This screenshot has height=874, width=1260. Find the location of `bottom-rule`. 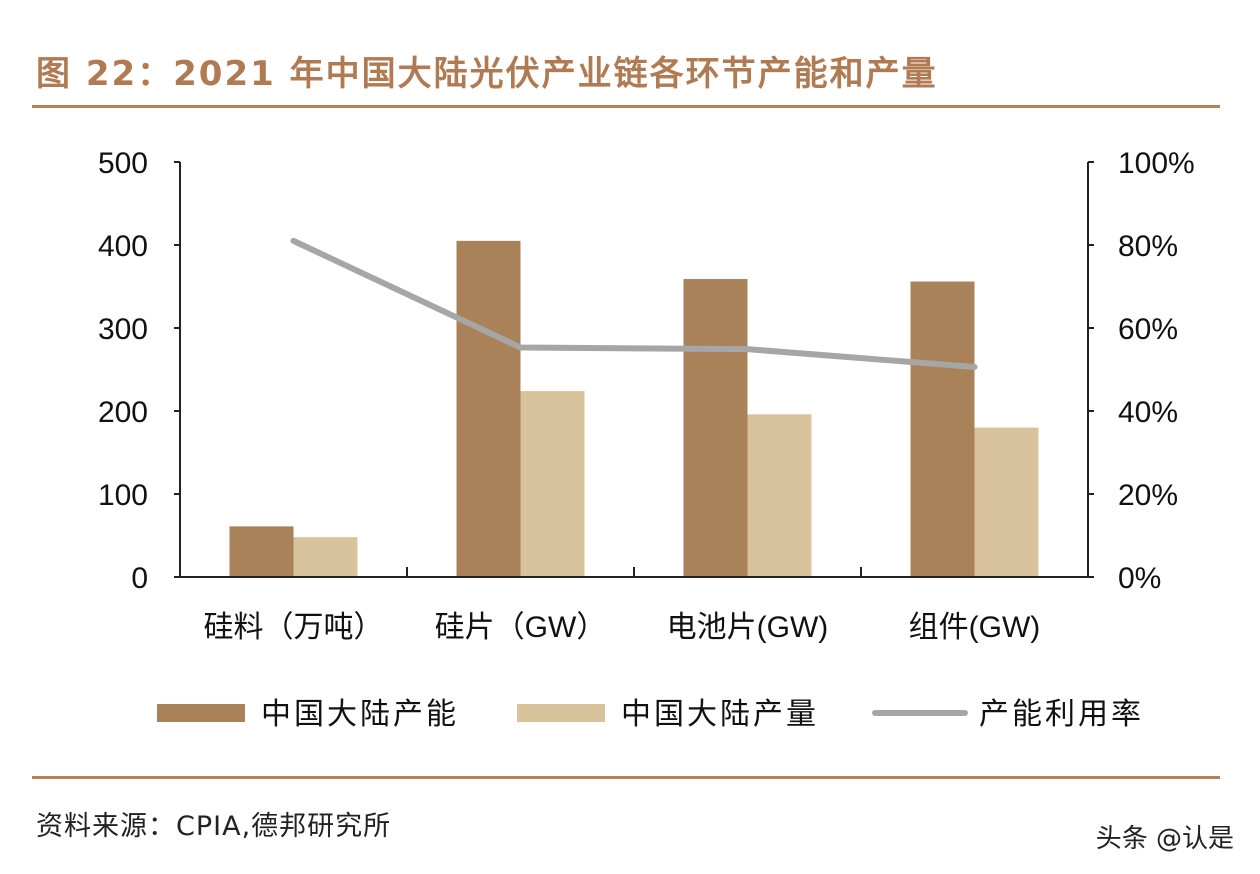

bottom-rule is located at coordinates (626, 777).